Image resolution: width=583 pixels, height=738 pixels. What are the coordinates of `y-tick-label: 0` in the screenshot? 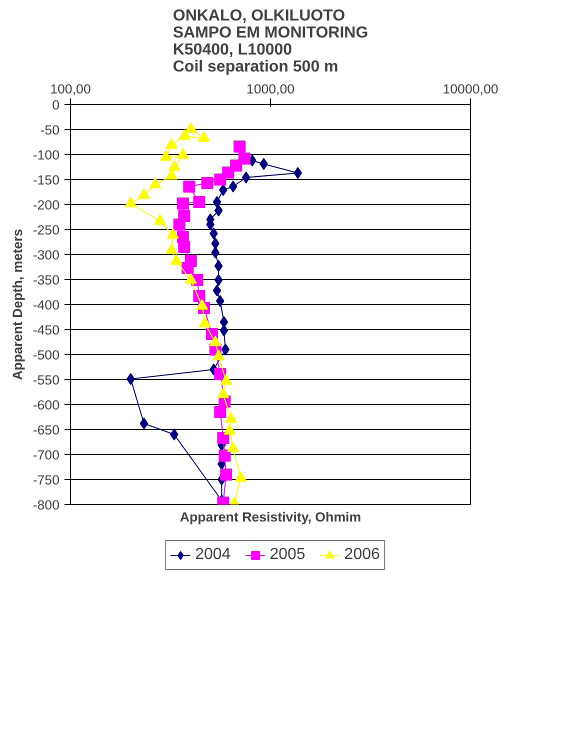 It's located at (56, 105).